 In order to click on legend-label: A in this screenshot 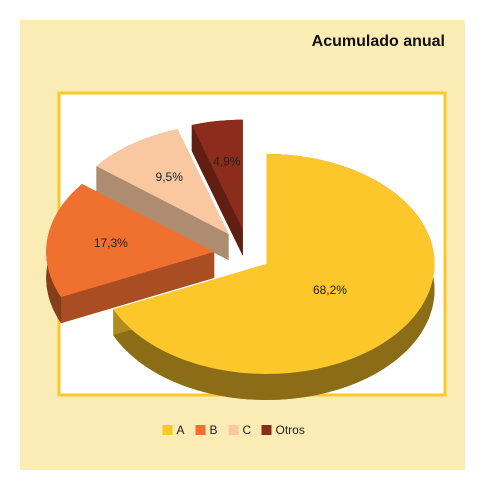, I will do `click(181, 430)`.